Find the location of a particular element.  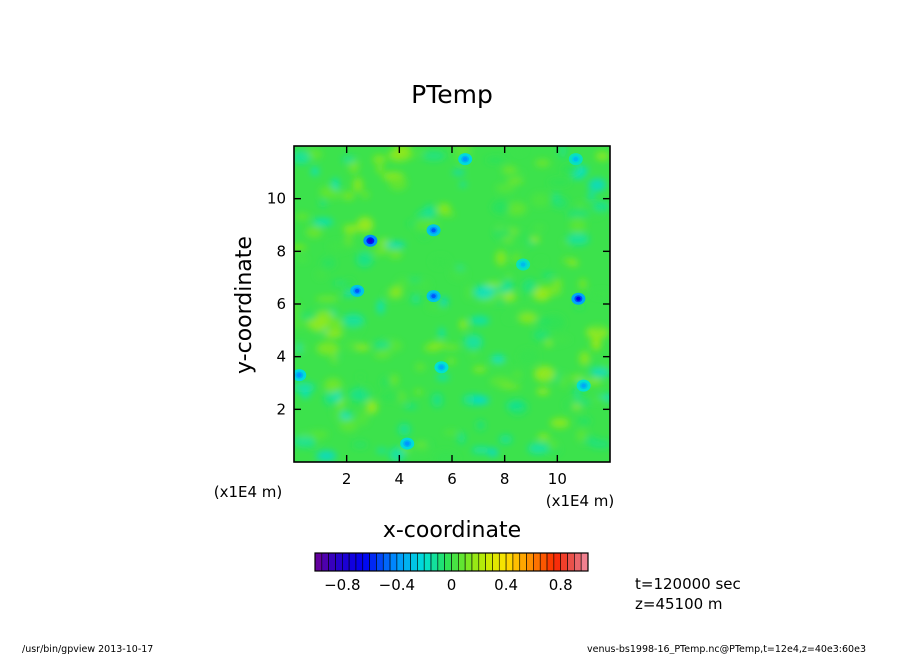

cold-spots is located at coordinates (442, 301).